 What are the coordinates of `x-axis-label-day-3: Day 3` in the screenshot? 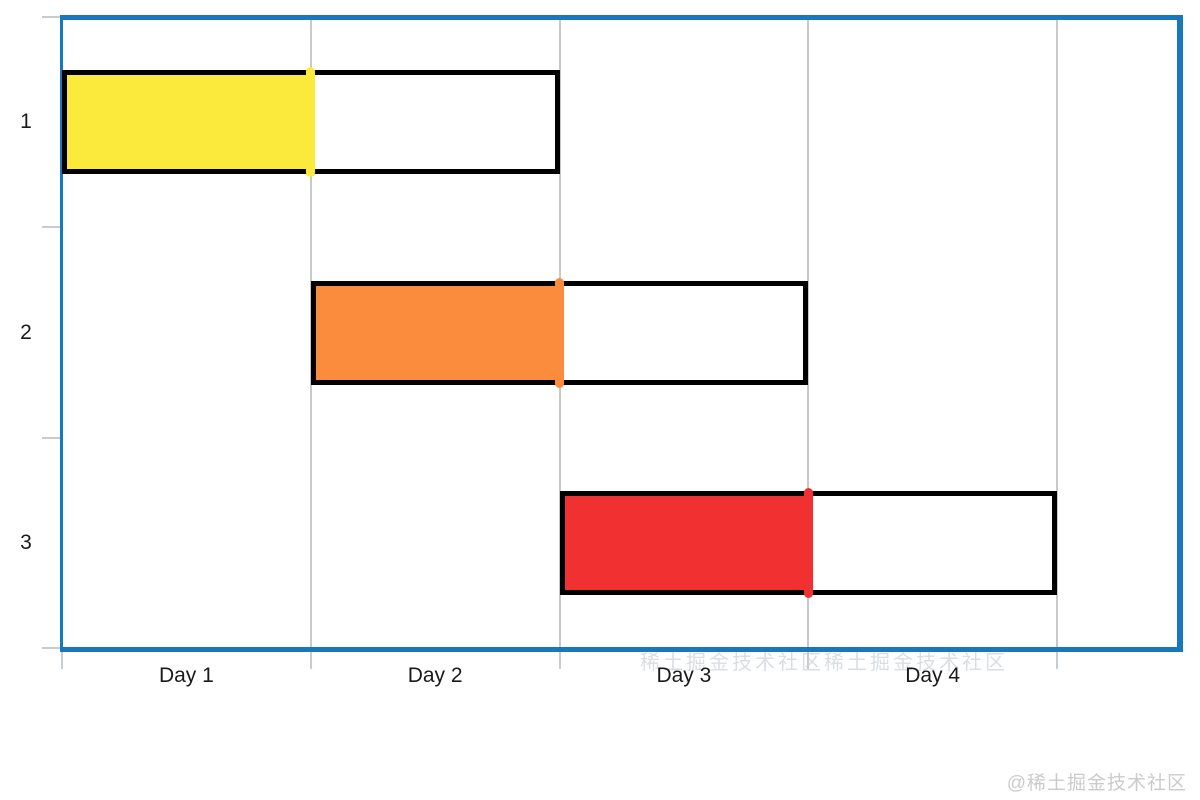 It's located at (684, 675).